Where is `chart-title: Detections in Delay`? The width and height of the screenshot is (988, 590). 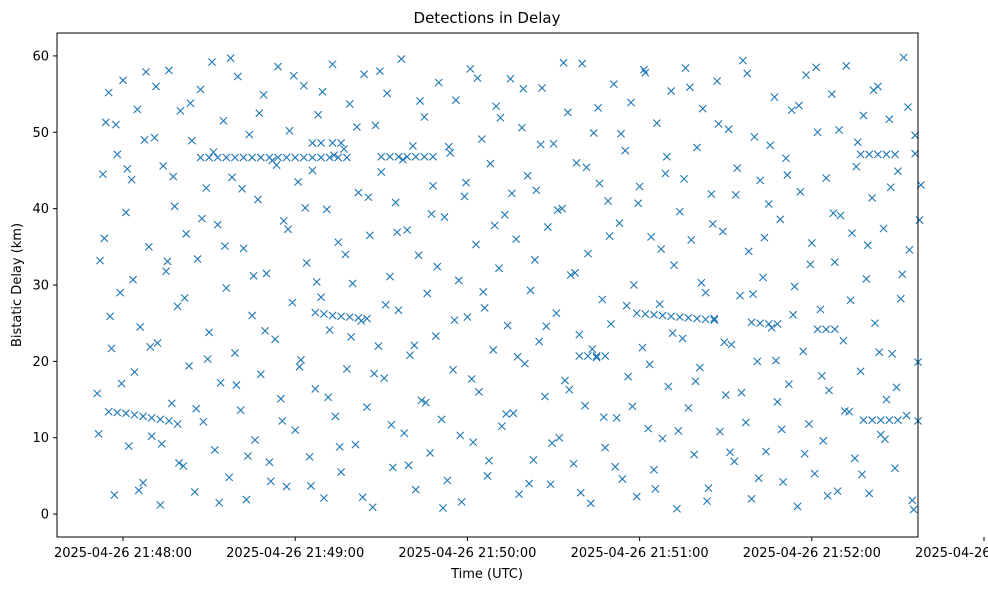
chart-title: Detections in Delay is located at coordinates (487, 18).